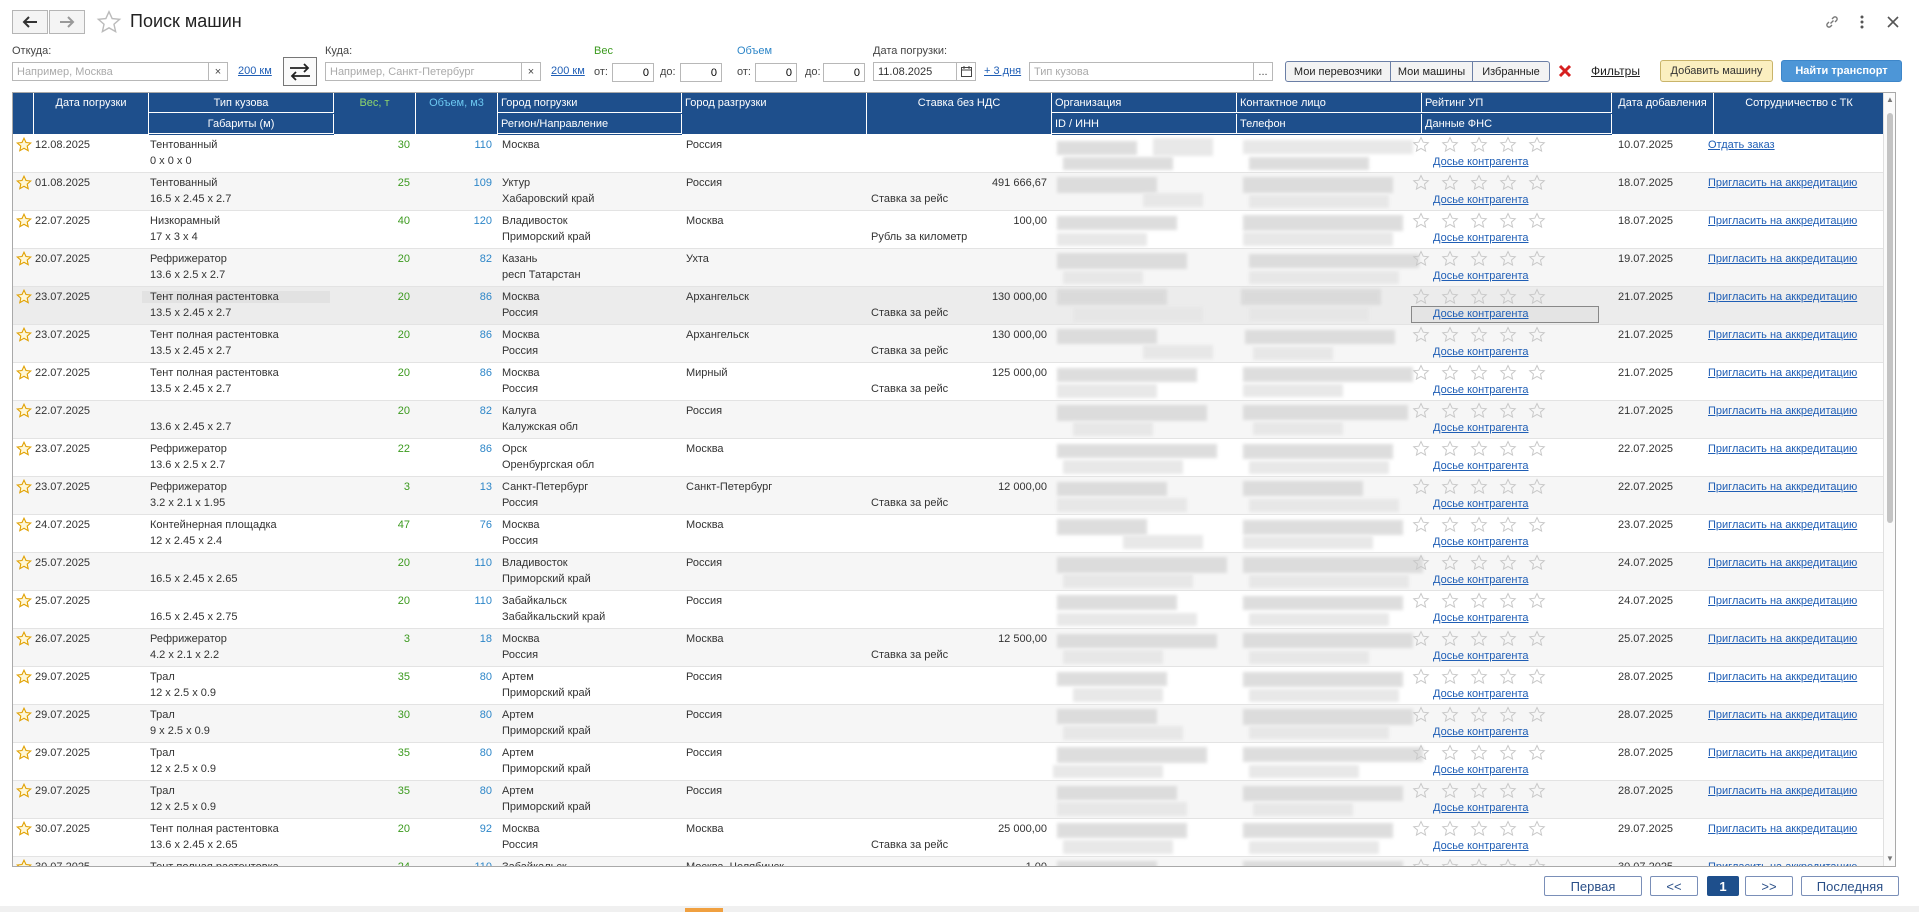 The image size is (1919, 912). Describe the element at coordinates (1799, 114) in the screenshot. I see `header-cooperation: Сотрудничество с ТК` at that location.